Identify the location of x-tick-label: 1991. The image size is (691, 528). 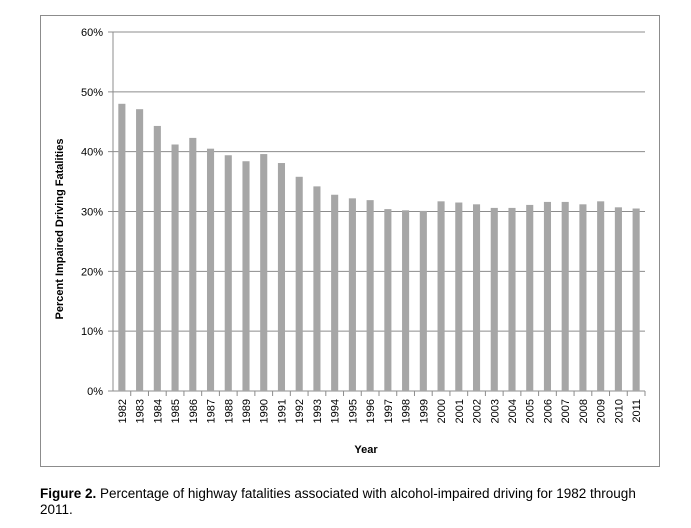
(282, 411).